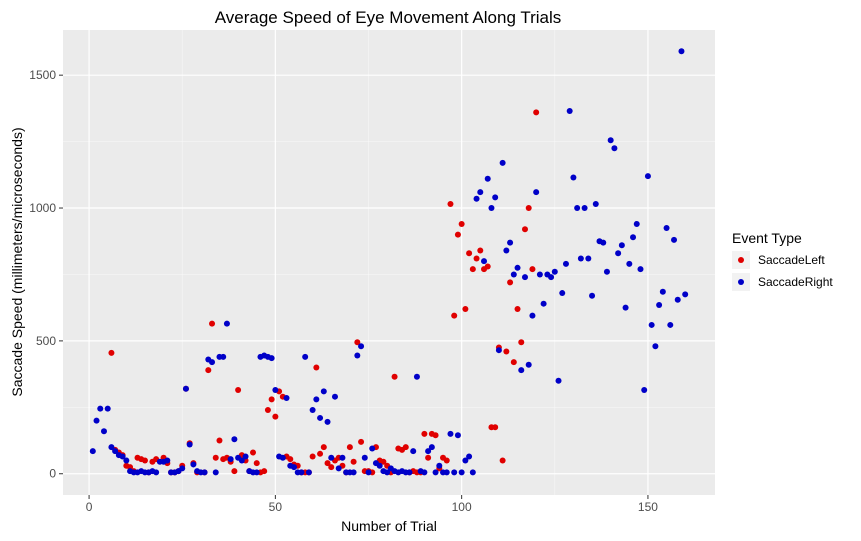 This screenshot has width=861, height=541. What do you see at coordinates (389, 526) in the screenshot?
I see `x-axis-title: Number of Trial` at bounding box center [389, 526].